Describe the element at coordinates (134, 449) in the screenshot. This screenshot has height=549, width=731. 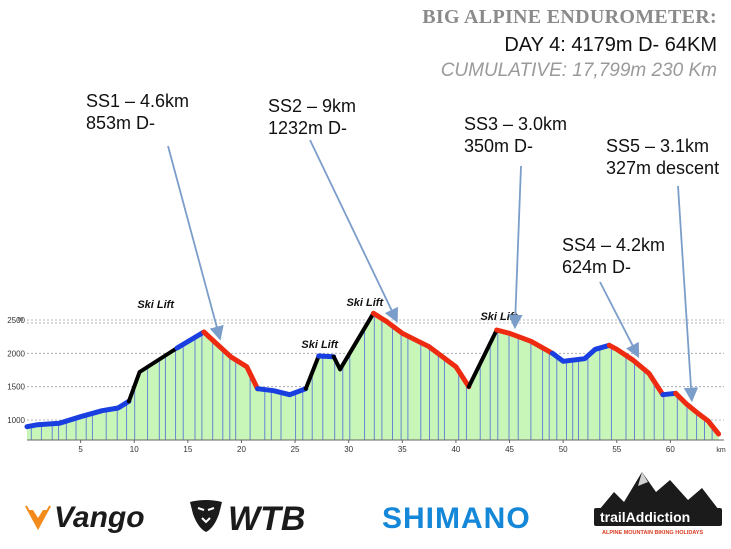
I see `x-tick-label-10: 10` at that location.